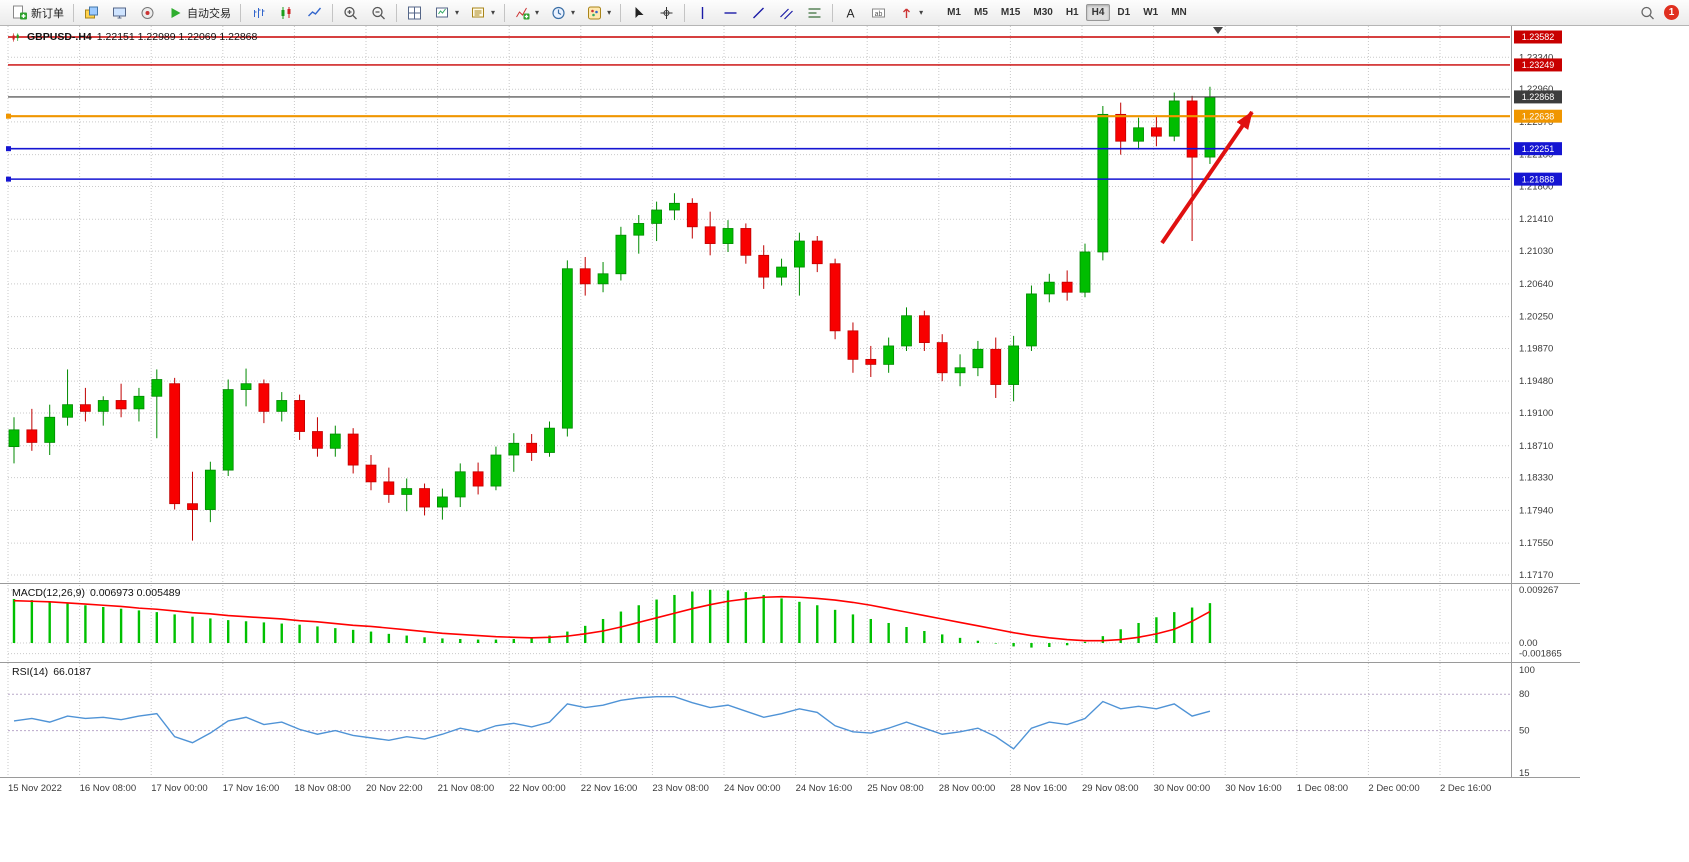 This screenshot has width=1689, height=862. I want to click on cursor-button, so click(638, 13).